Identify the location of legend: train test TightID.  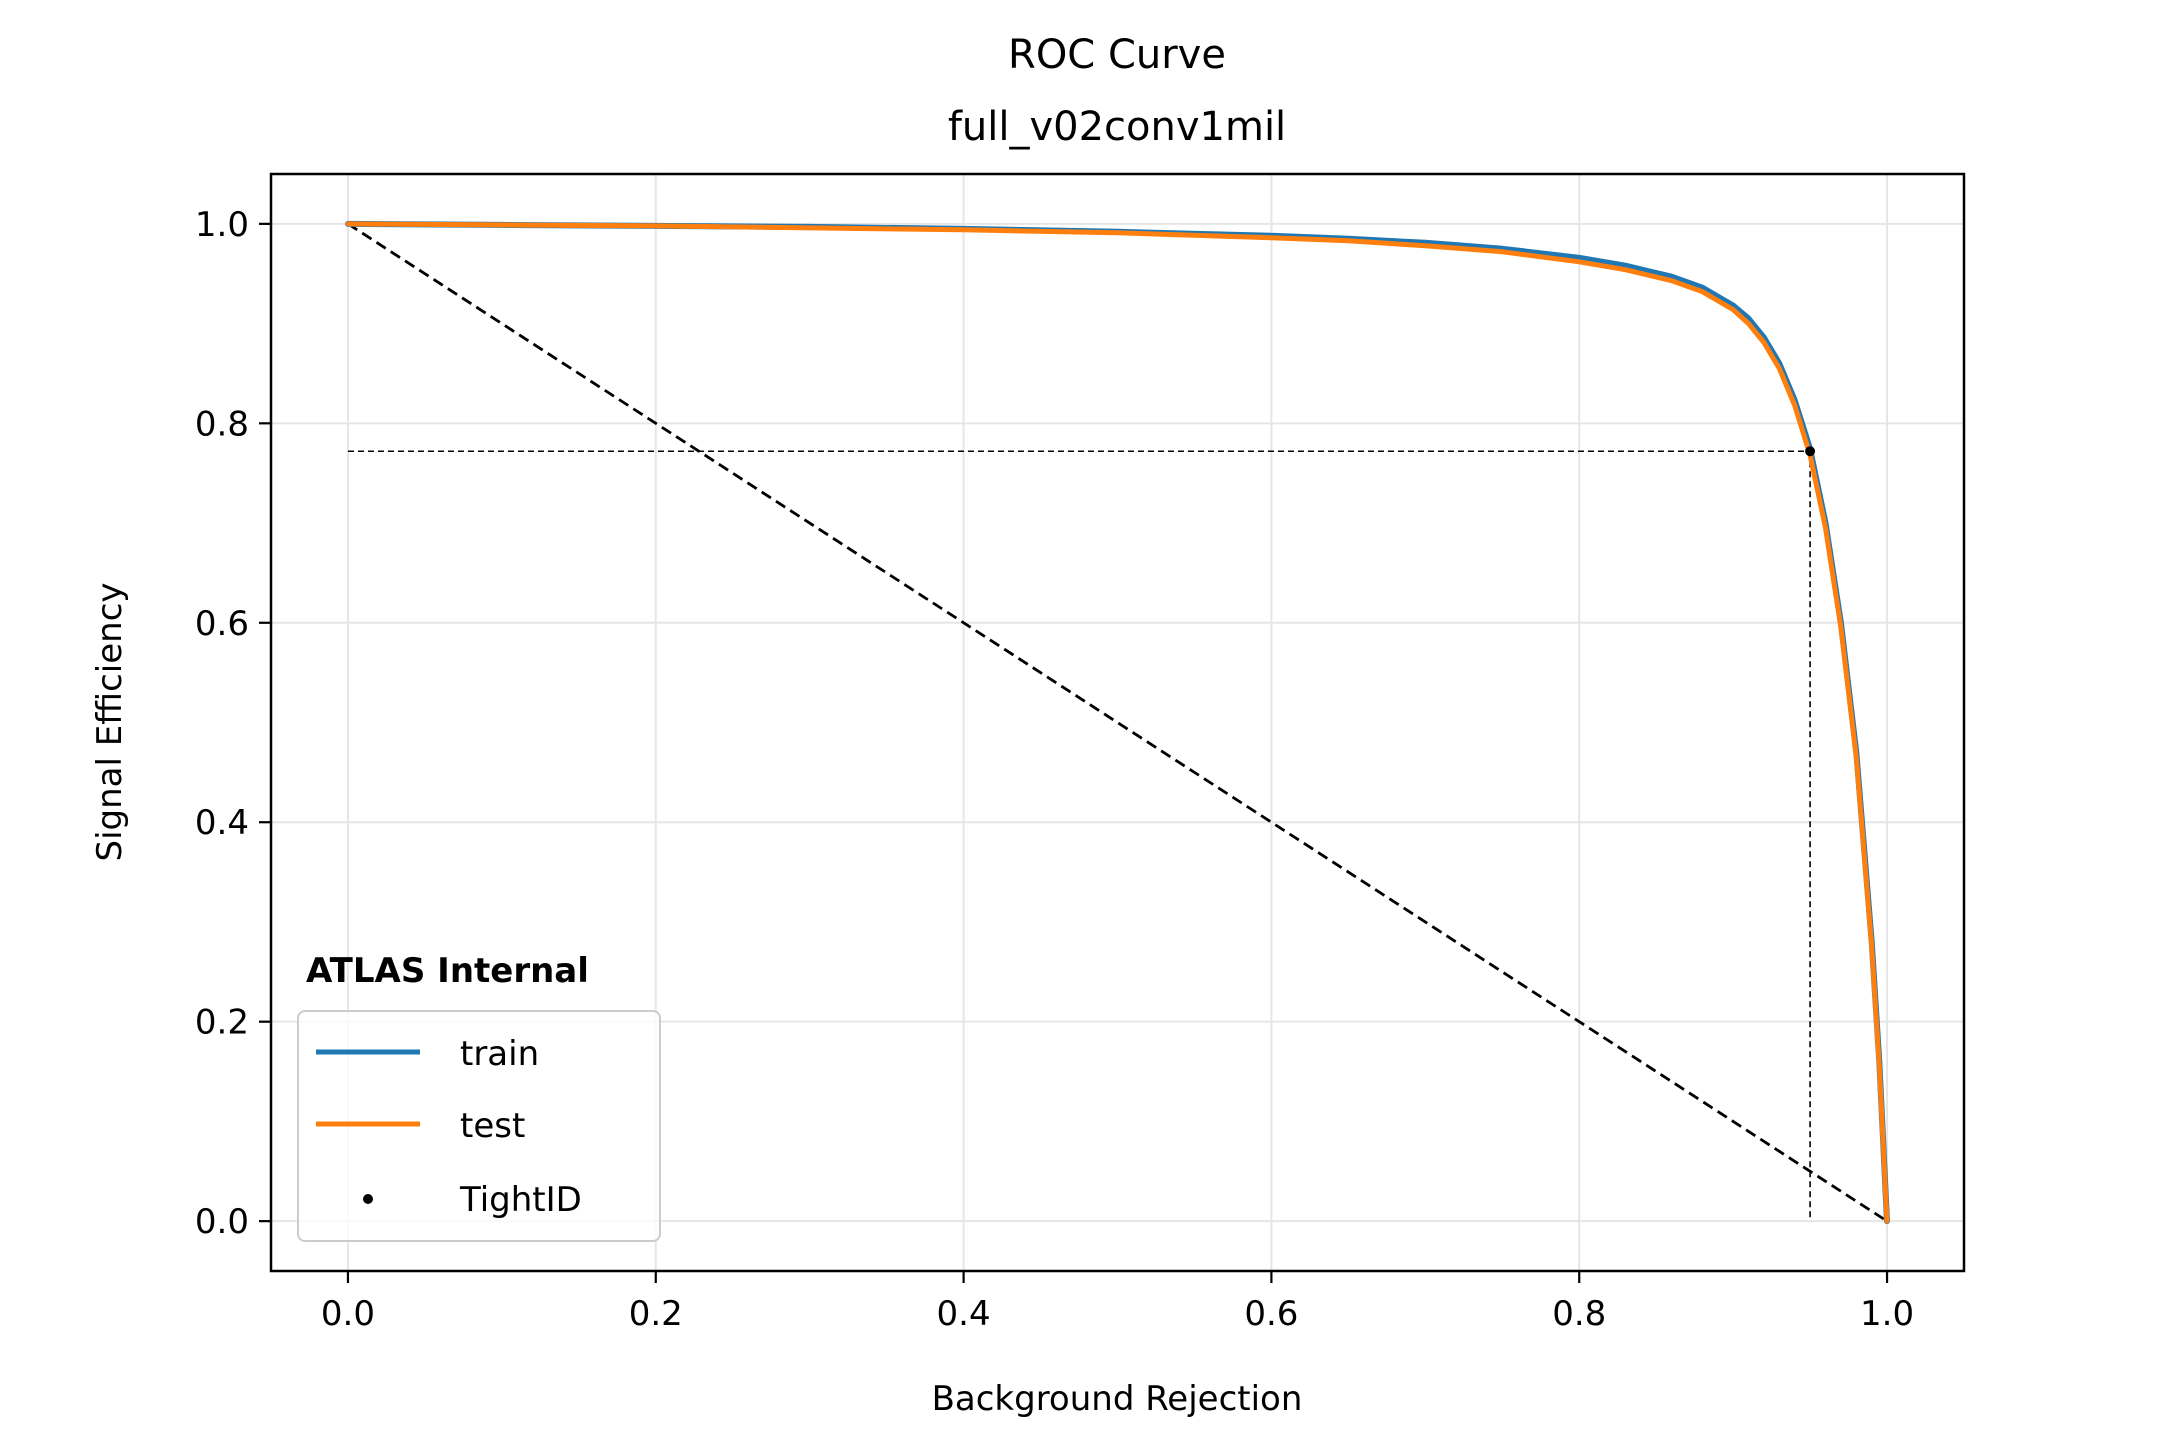
(479, 1126).